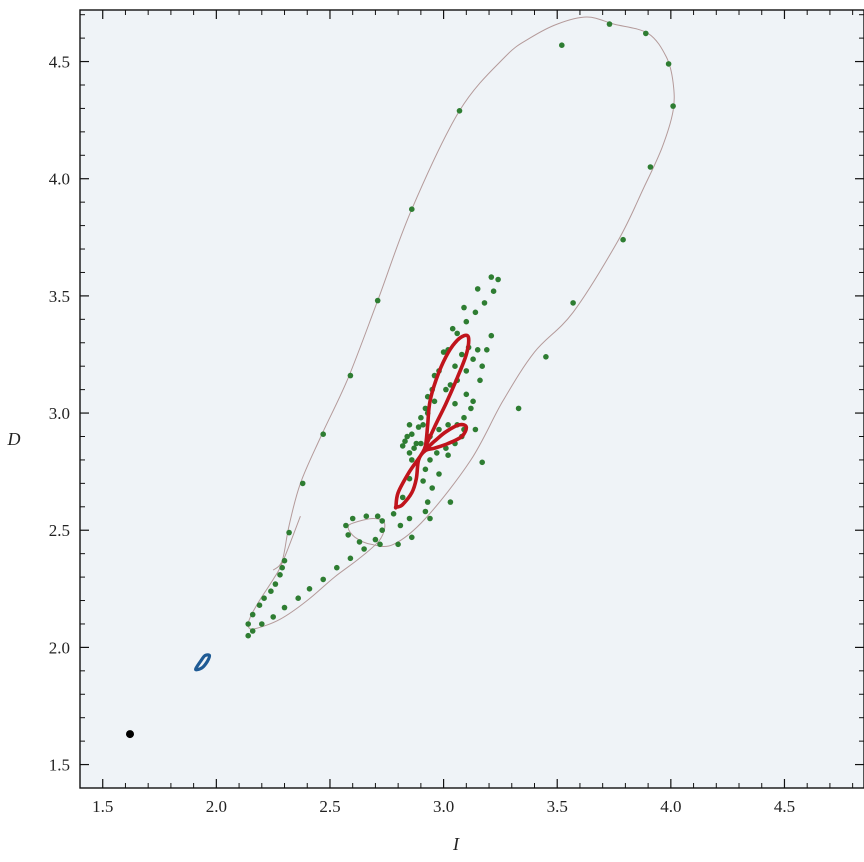 The height and width of the screenshot is (862, 864). What do you see at coordinates (216, 806) in the screenshot?
I see `x-tick-label: 2.0` at bounding box center [216, 806].